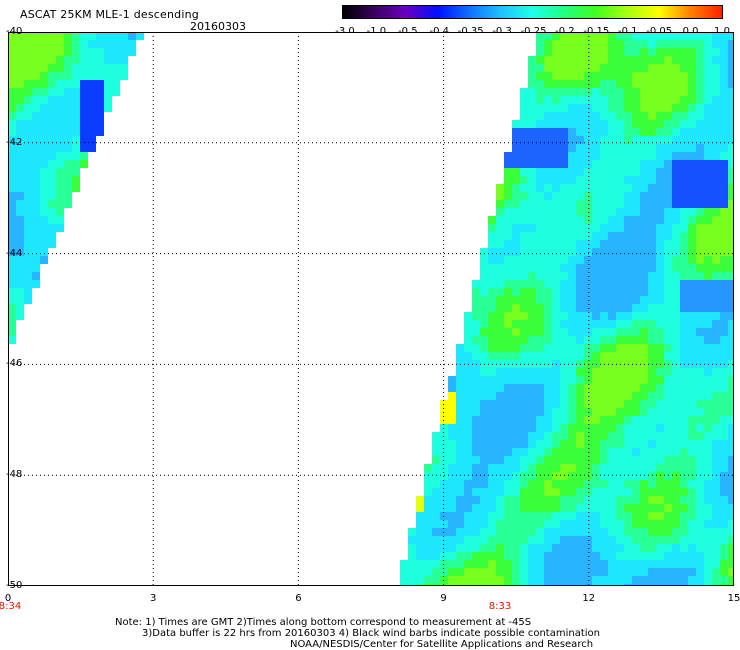  Describe the element at coordinates (8, 598) in the screenshot. I see `lon-label: 0` at that location.